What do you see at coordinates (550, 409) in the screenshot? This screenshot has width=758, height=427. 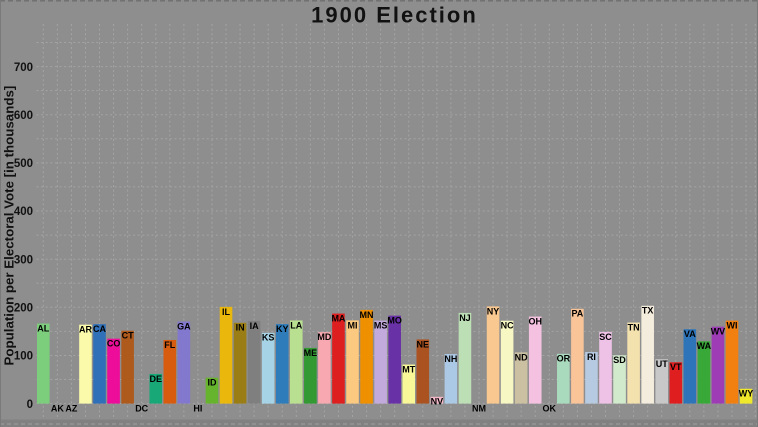 I see `svg-text: OK` at bounding box center [550, 409].